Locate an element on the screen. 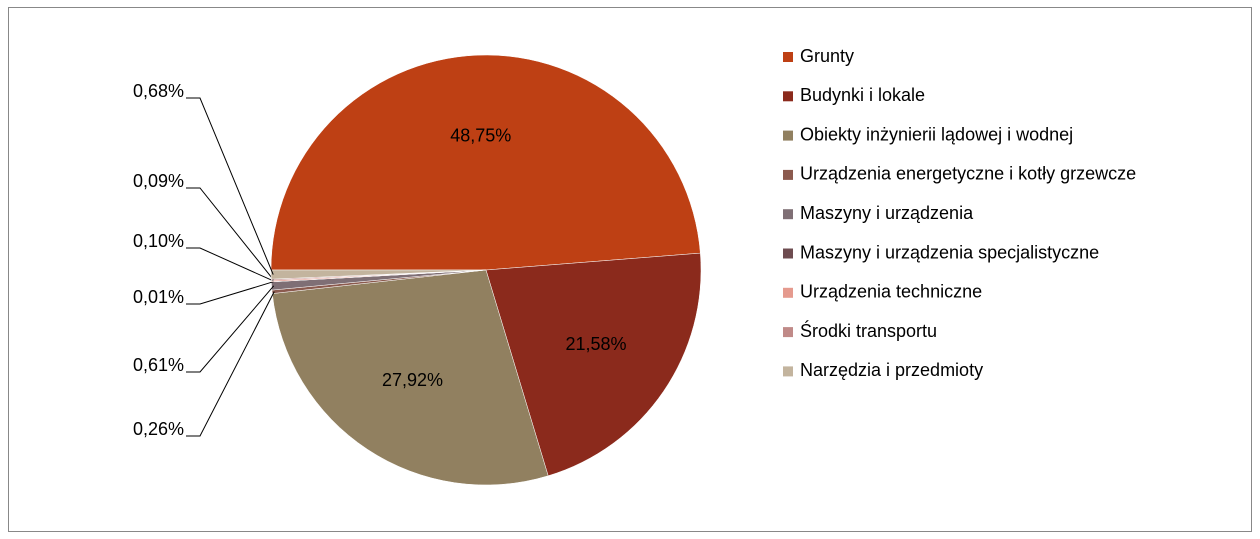 This screenshot has height=539, width=1260. data-label: 27,92% is located at coordinates (412, 380).